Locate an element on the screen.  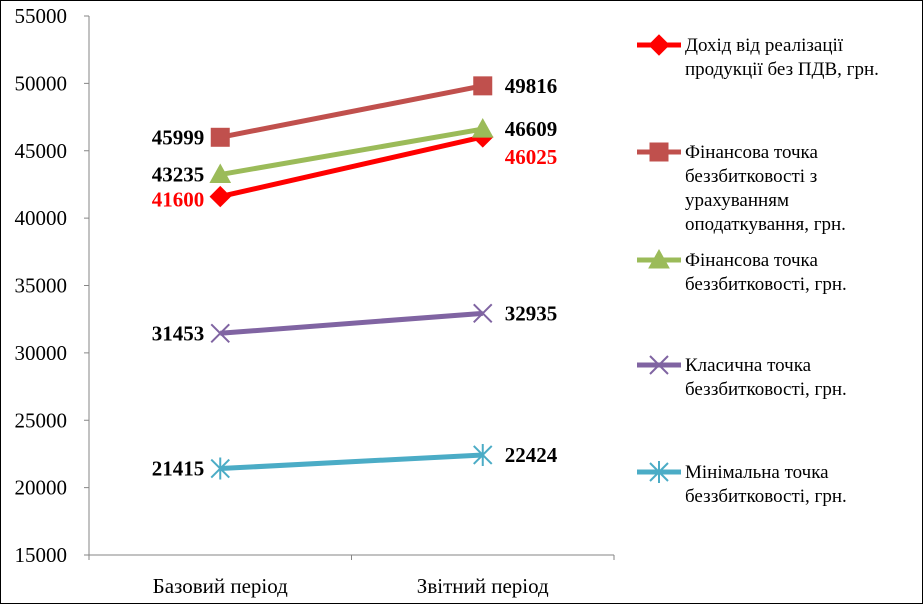
data-label: 41600 is located at coordinates (178, 200).